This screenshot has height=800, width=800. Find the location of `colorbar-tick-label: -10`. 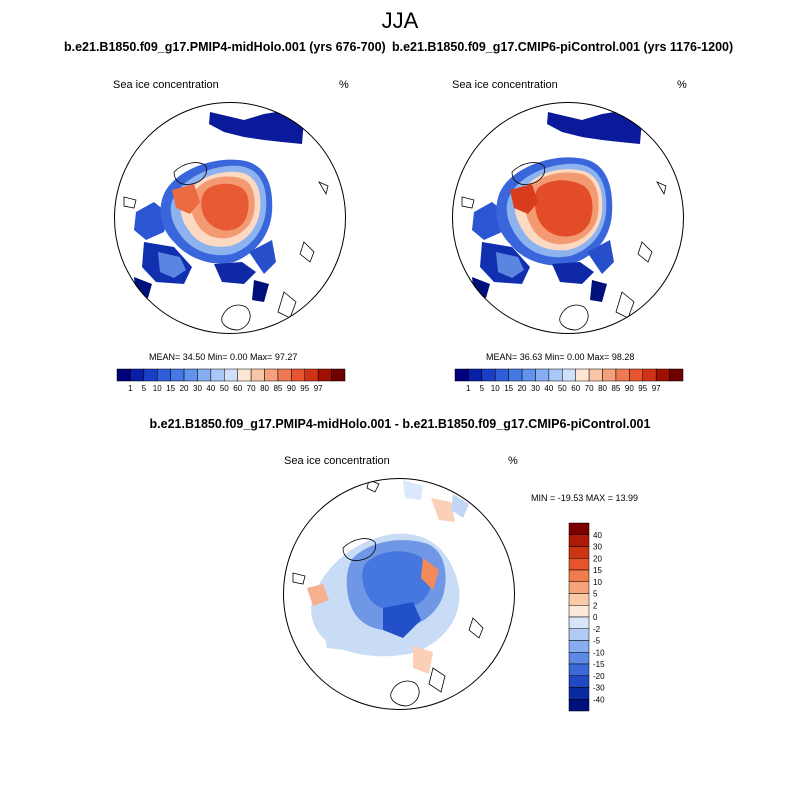

colorbar-tick-label: -10 is located at coordinates (599, 652).